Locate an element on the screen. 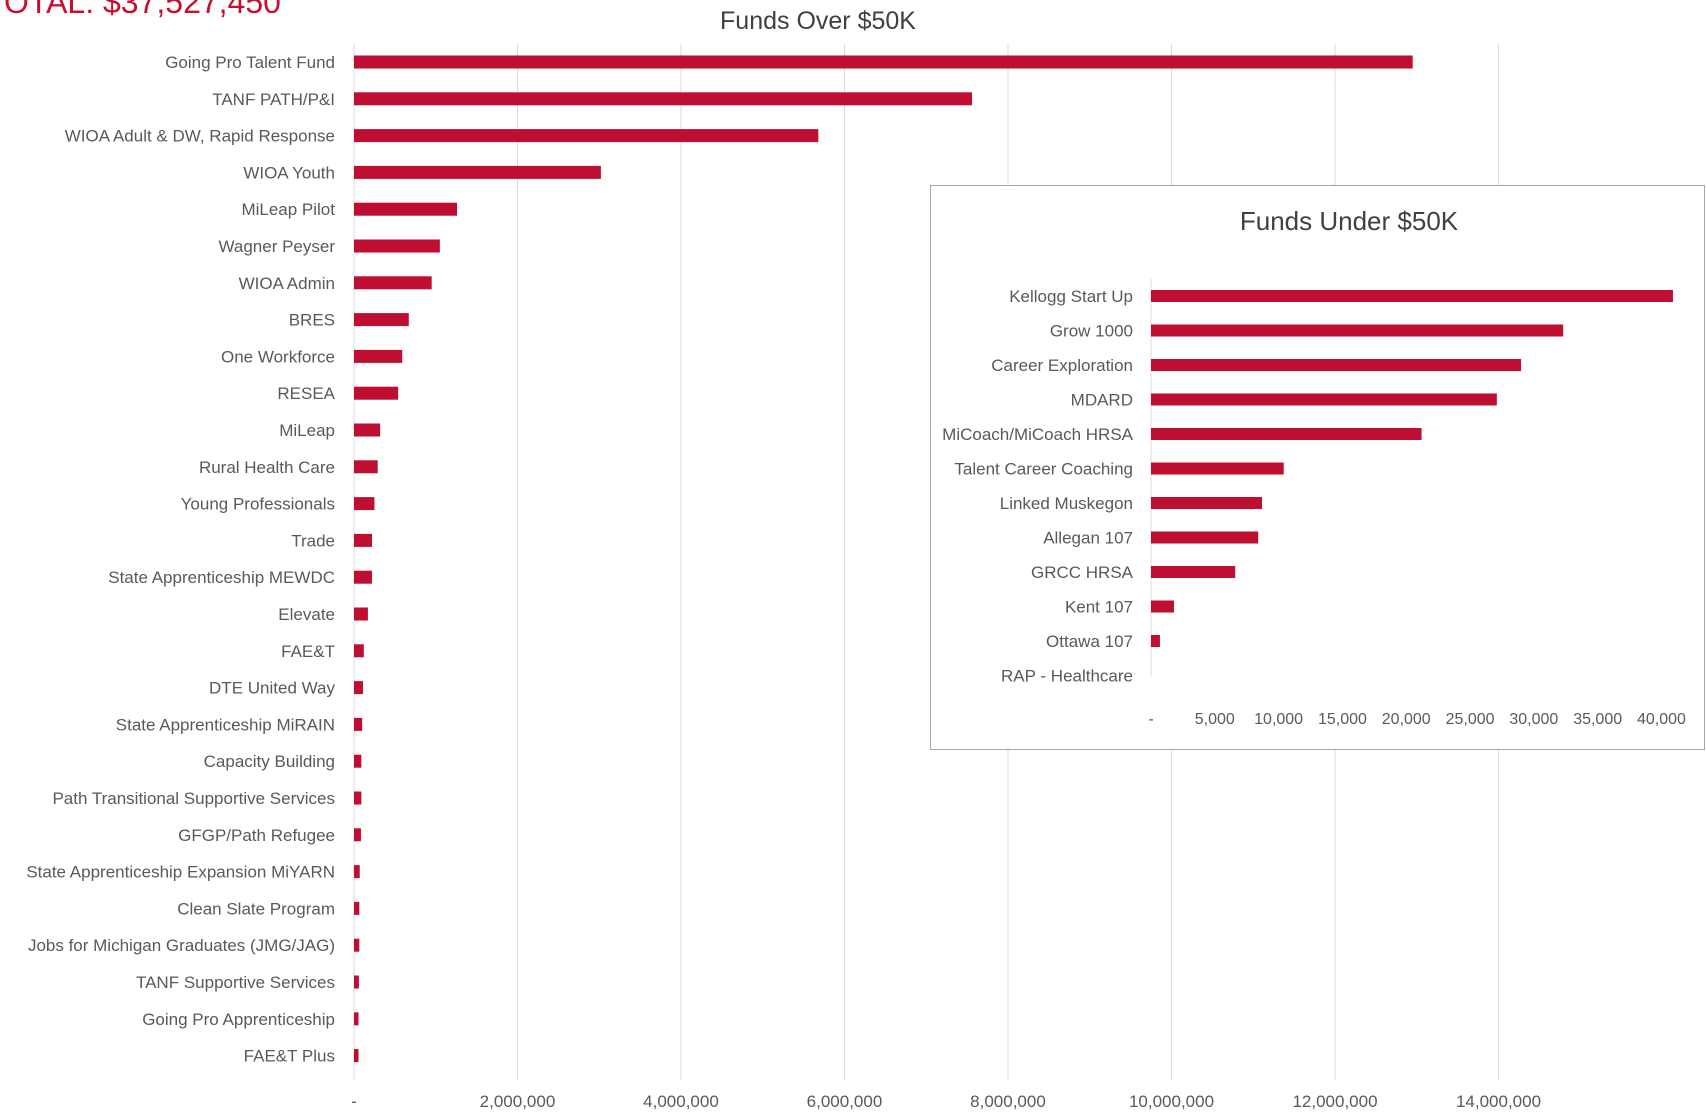 This screenshot has width=1706, height=1112. over-50k-bar-jobs-for-michigan-graduates-jmg-jag is located at coordinates (357, 945).